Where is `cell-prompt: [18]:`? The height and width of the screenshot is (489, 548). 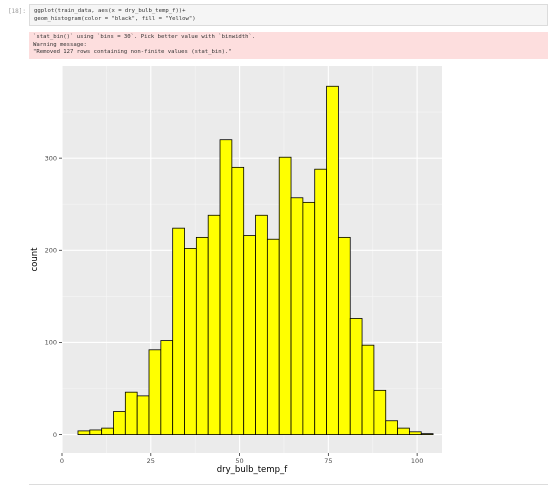
cell-prompt: [18]: is located at coordinates (16, 11).